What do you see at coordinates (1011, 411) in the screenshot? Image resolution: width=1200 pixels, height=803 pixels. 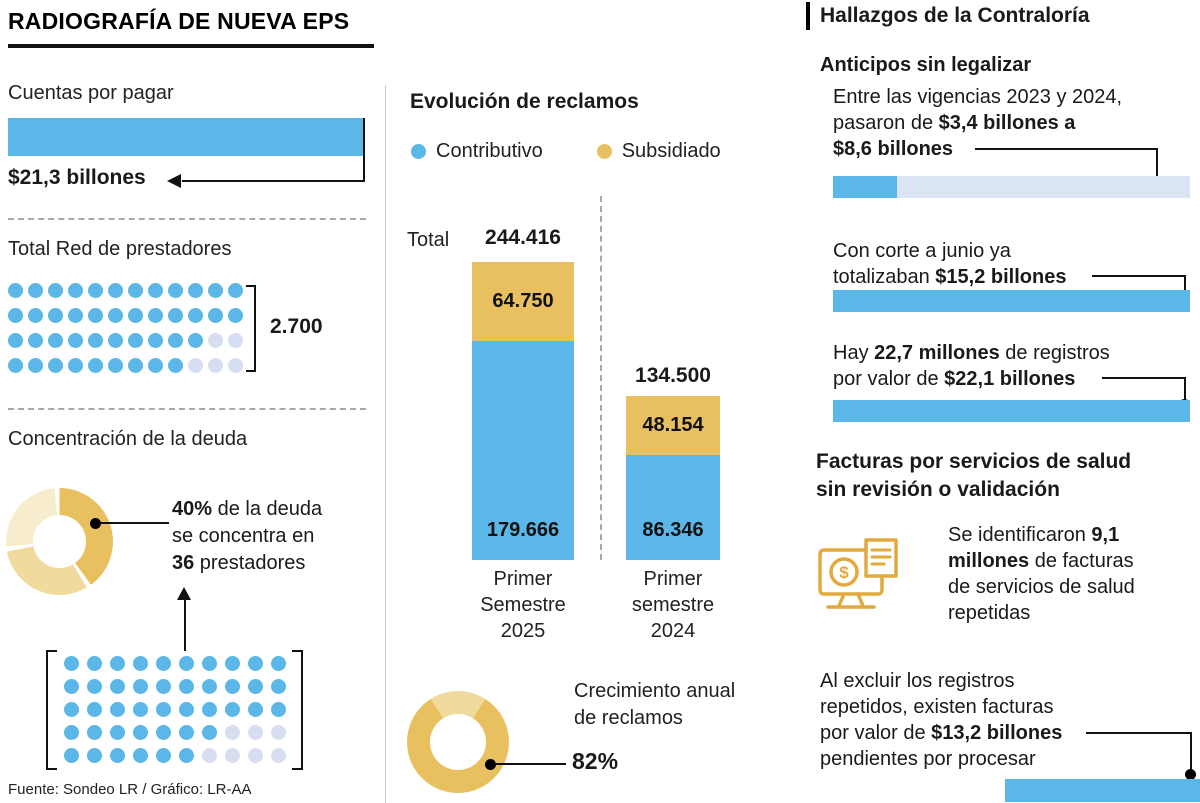 I see `registros-bar` at bounding box center [1011, 411].